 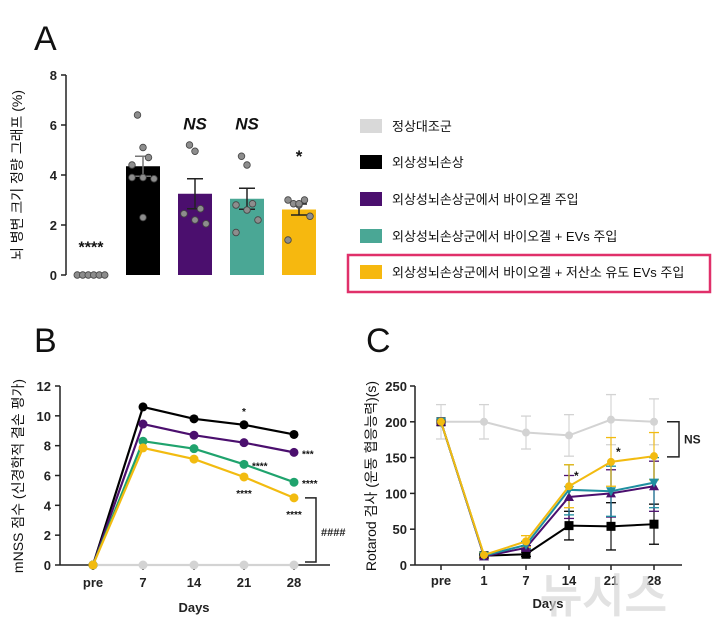 I want to click on legend-label: 외상성뇌손상군에서 바이오겔 + 저산소 유도 EVs 주입, so click(x=538, y=272).